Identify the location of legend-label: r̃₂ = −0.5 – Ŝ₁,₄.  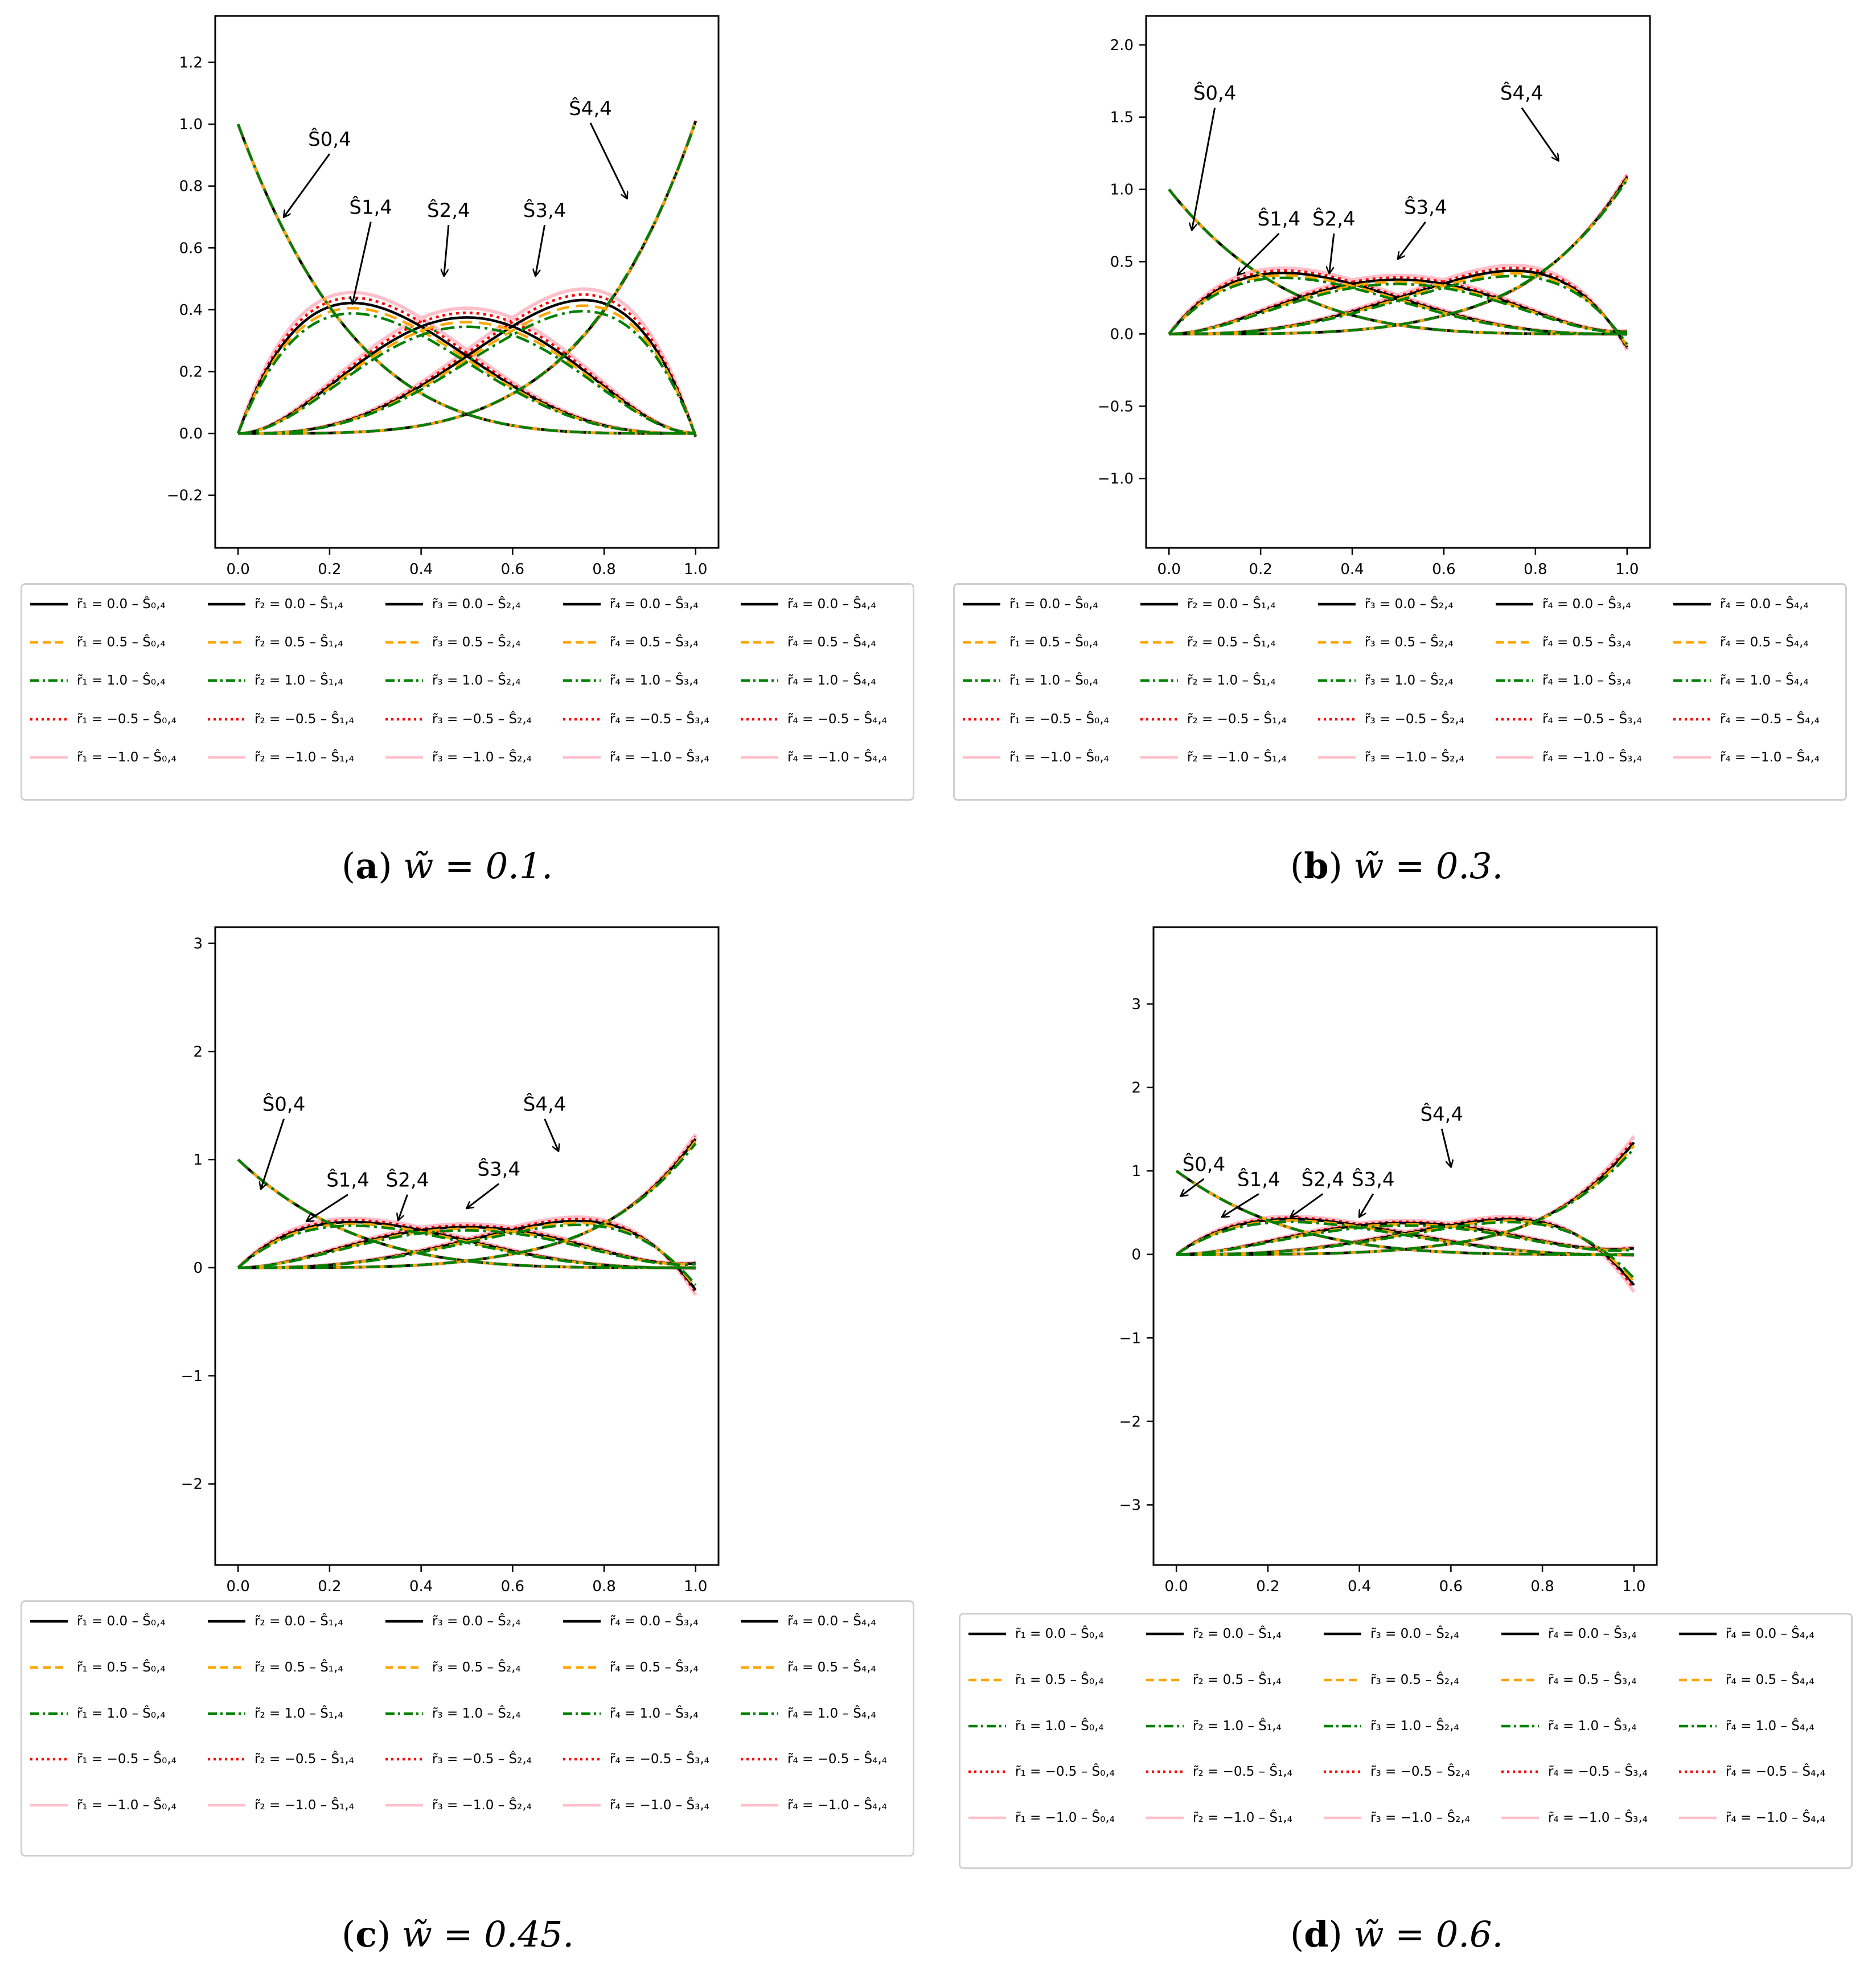
(1242, 1772).